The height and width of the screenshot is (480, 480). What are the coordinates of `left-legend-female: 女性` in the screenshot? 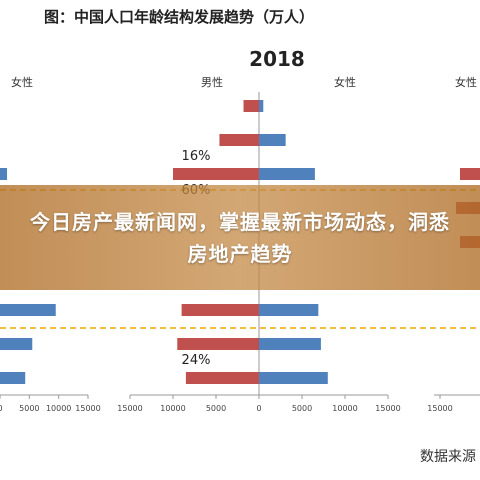 It's located at (22, 82).